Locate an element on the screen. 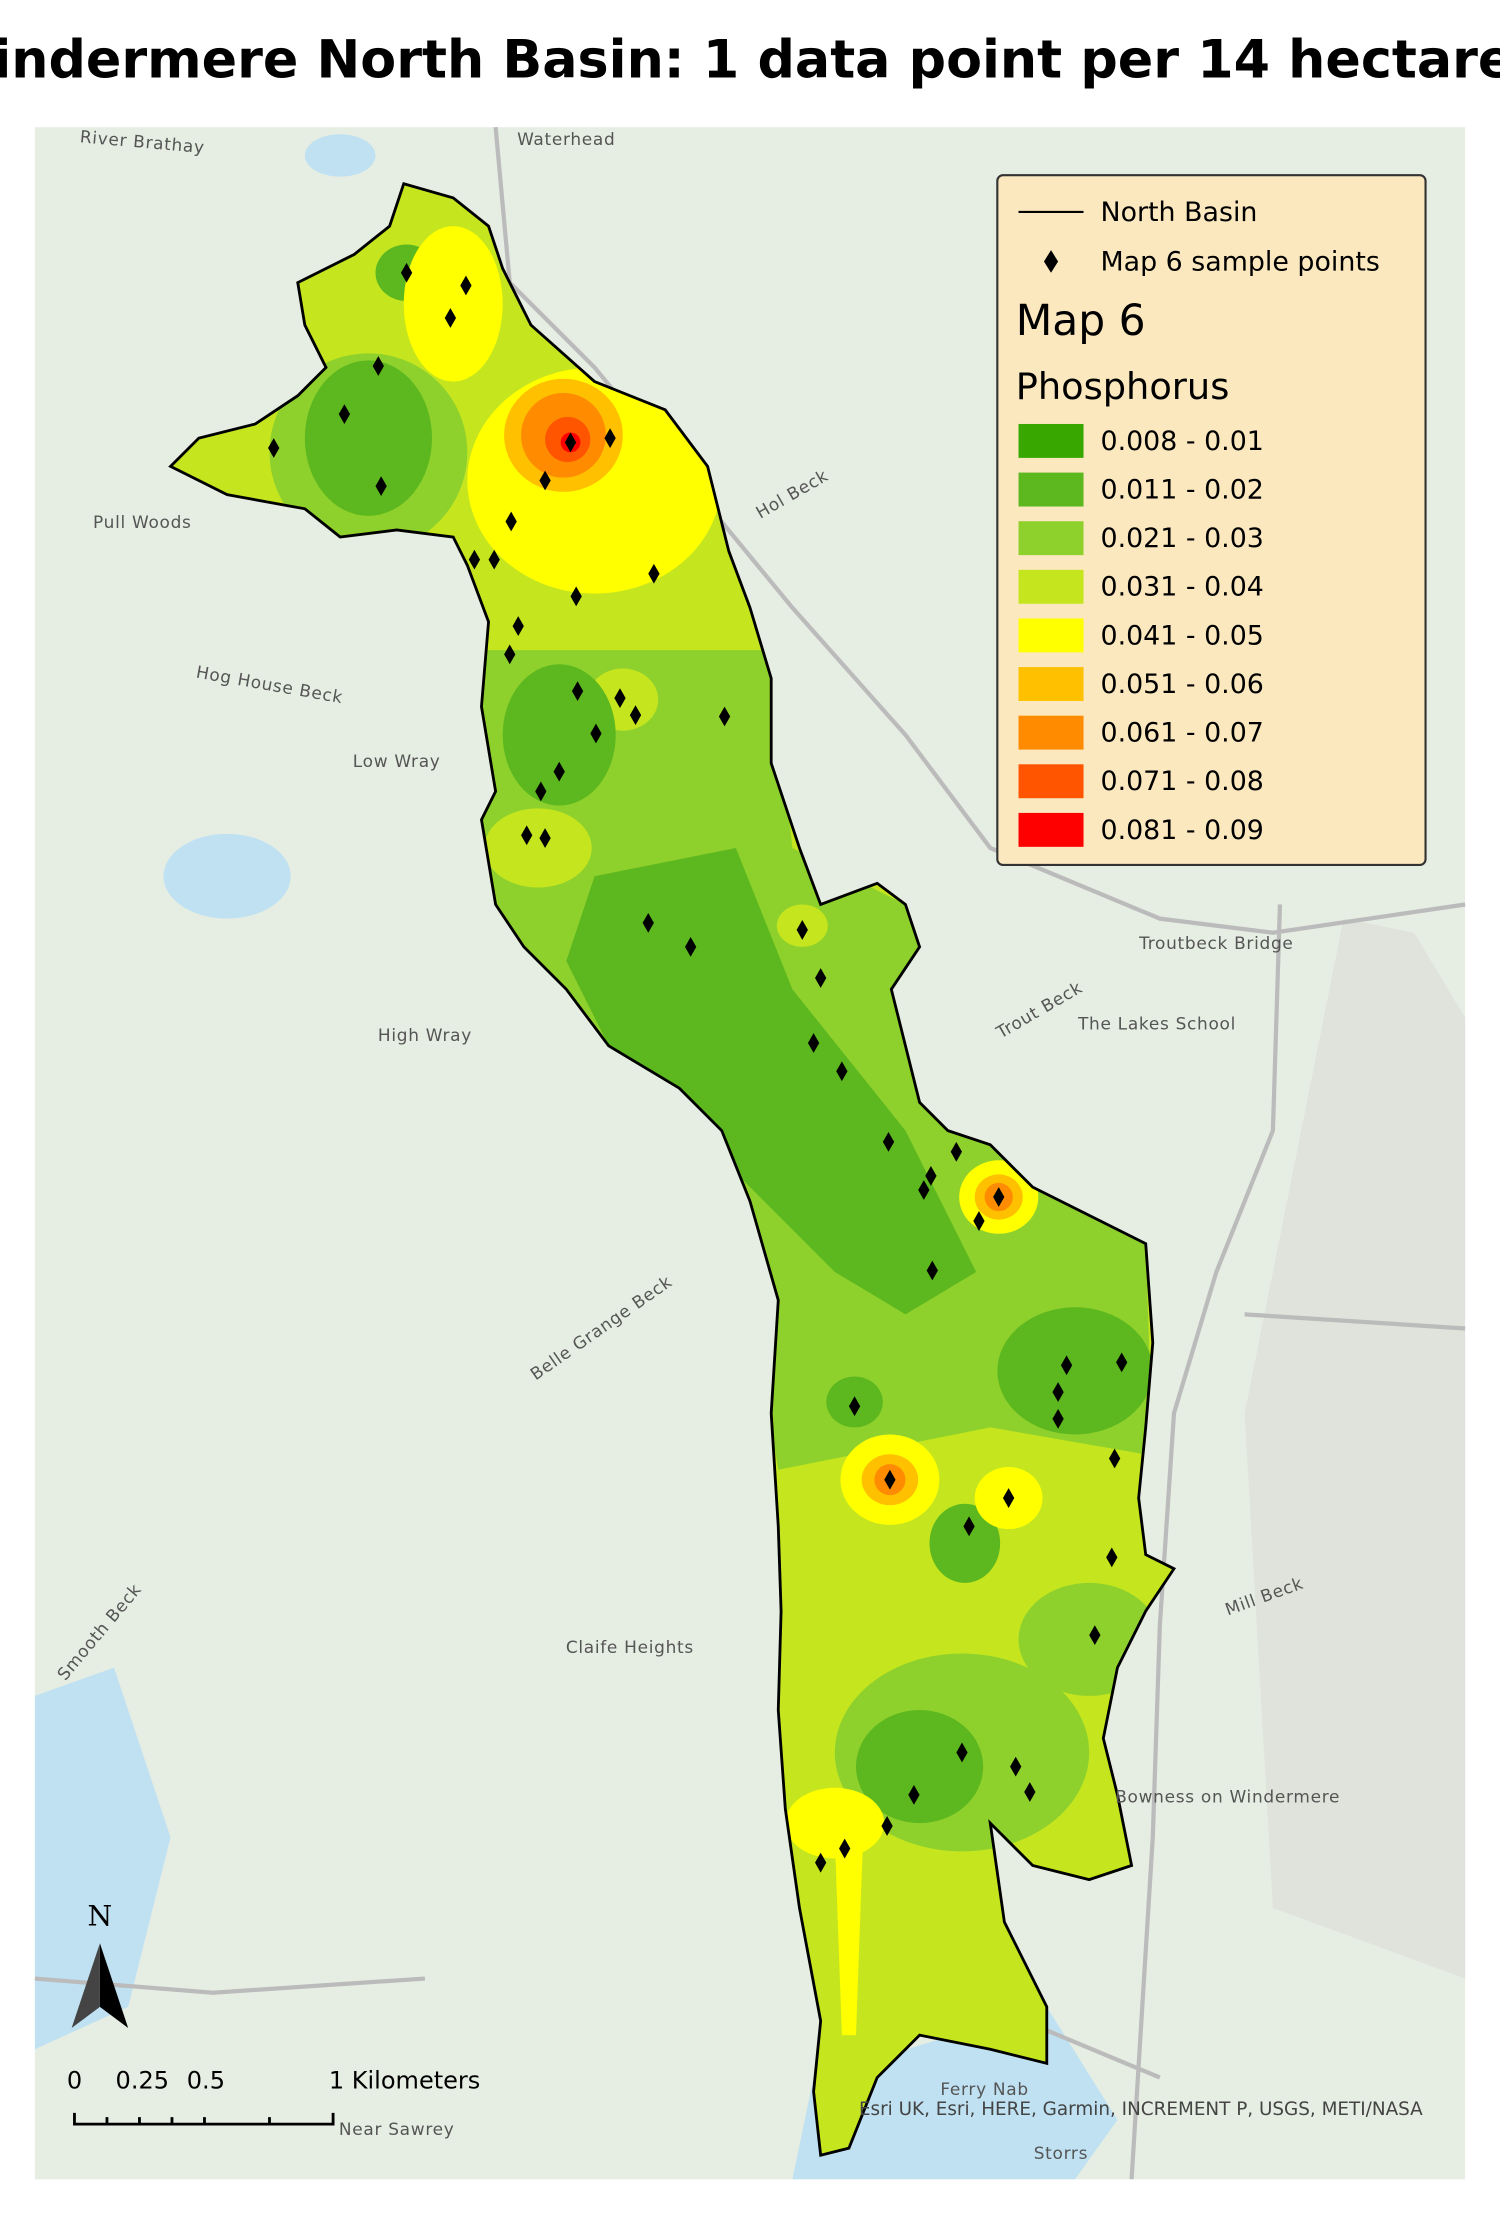  north-label: N is located at coordinates (100, 1915).